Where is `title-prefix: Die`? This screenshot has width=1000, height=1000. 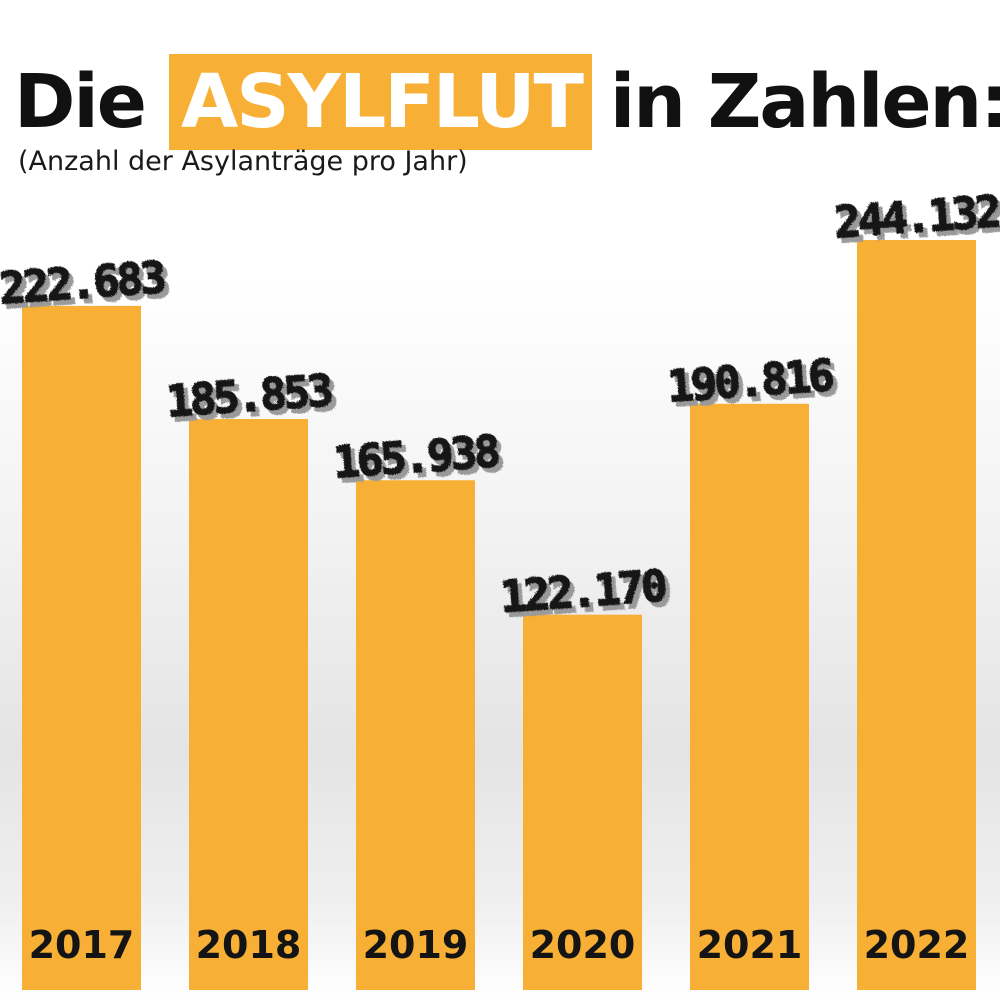 title-prefix: Die is located at coordinates (80, 102).